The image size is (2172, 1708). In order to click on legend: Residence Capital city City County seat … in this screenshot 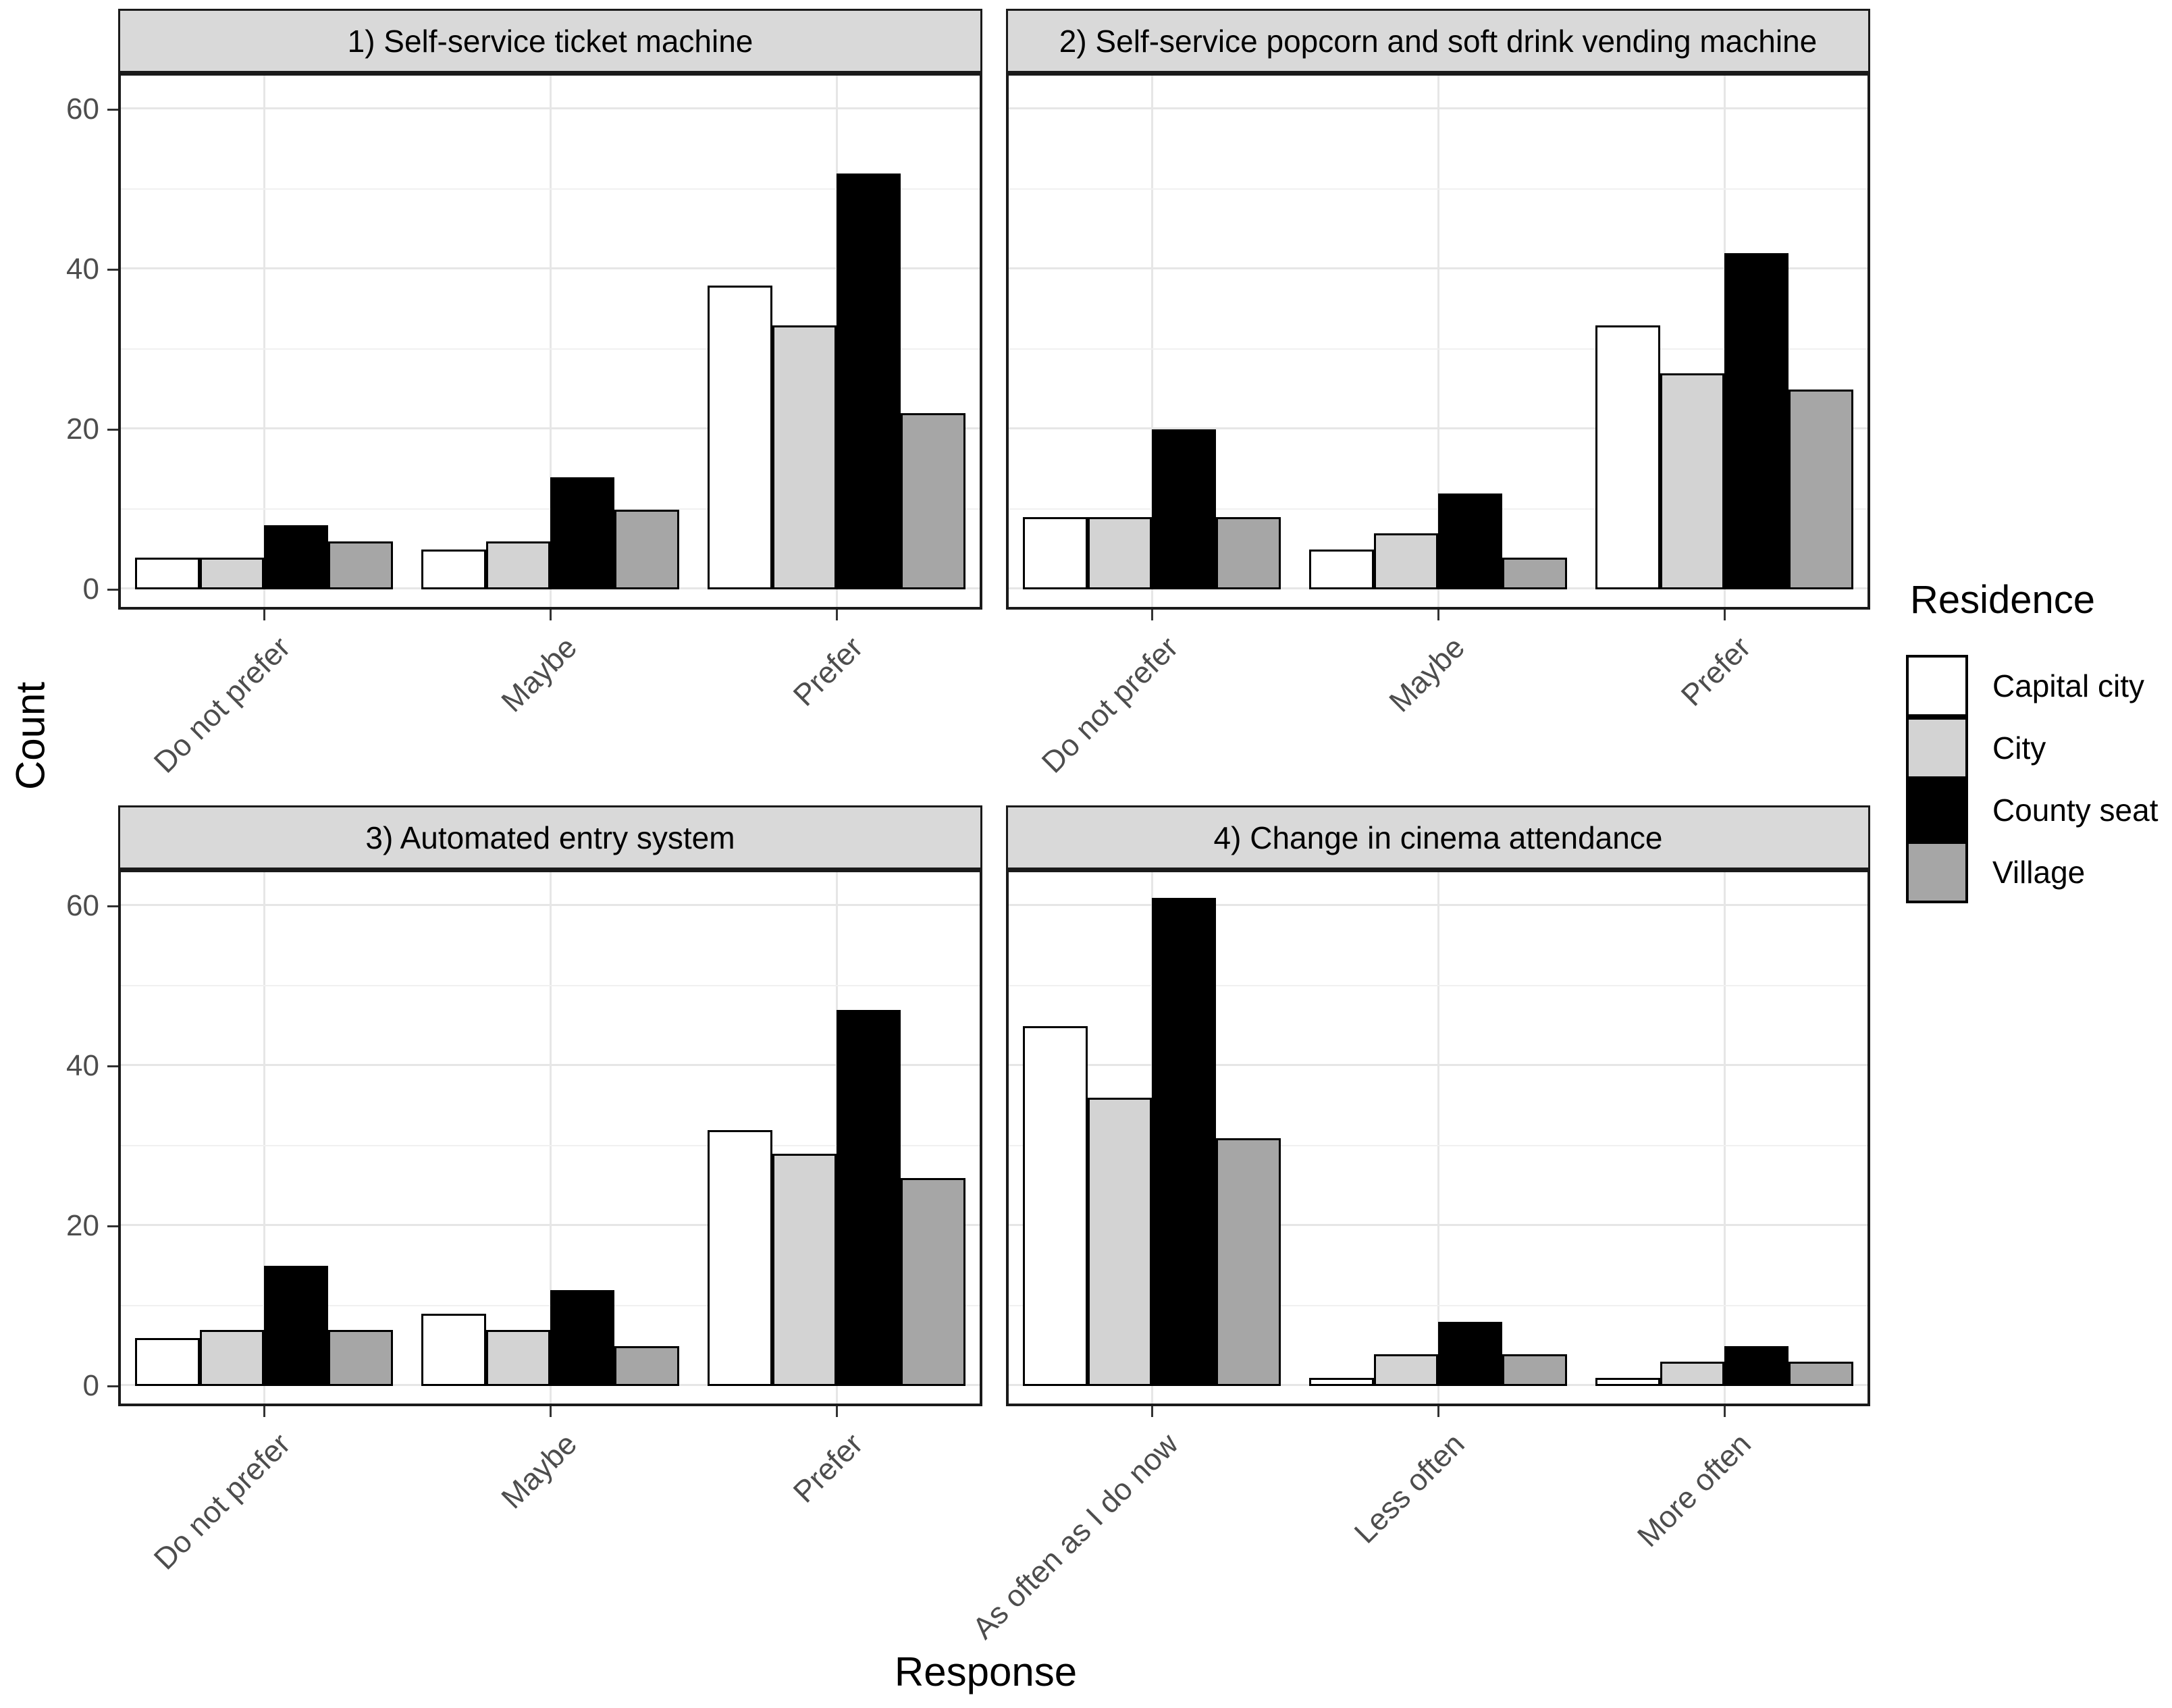, I will do `click(2039, 740)`.